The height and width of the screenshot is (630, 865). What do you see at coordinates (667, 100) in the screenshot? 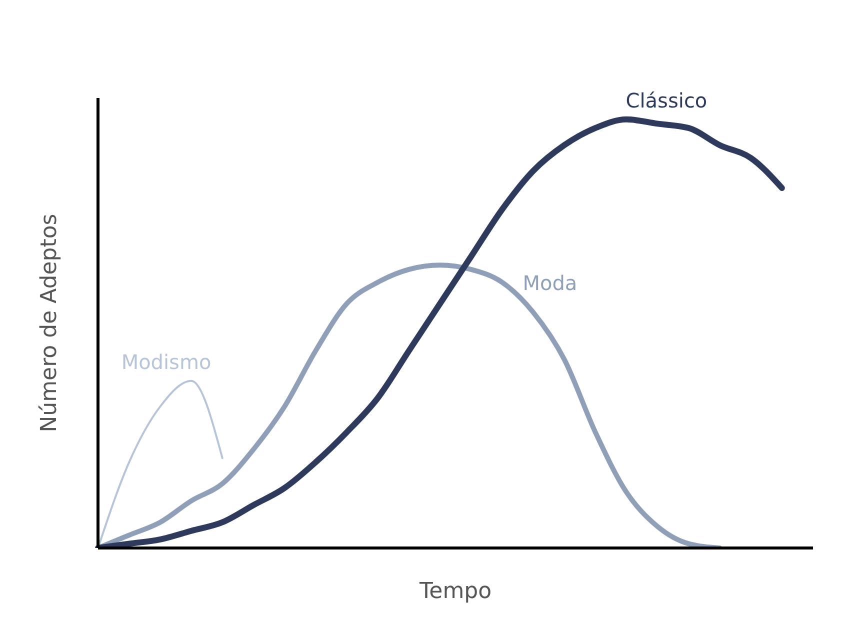
I see `series-label: Clássico` at bounding box center [667, 100].